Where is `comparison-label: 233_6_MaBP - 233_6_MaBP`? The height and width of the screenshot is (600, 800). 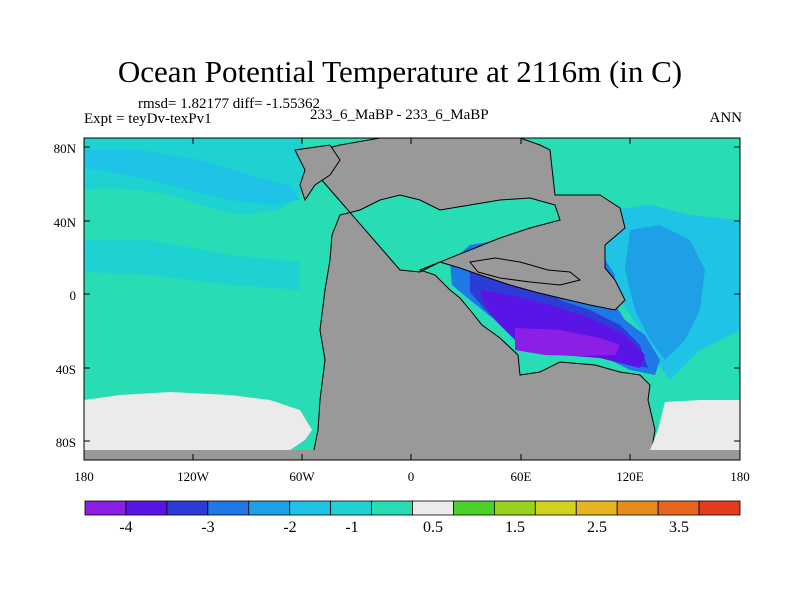 comparison-label: 233_6_MaBP - 233_6_MaBP is located at coordinates (399, 115).